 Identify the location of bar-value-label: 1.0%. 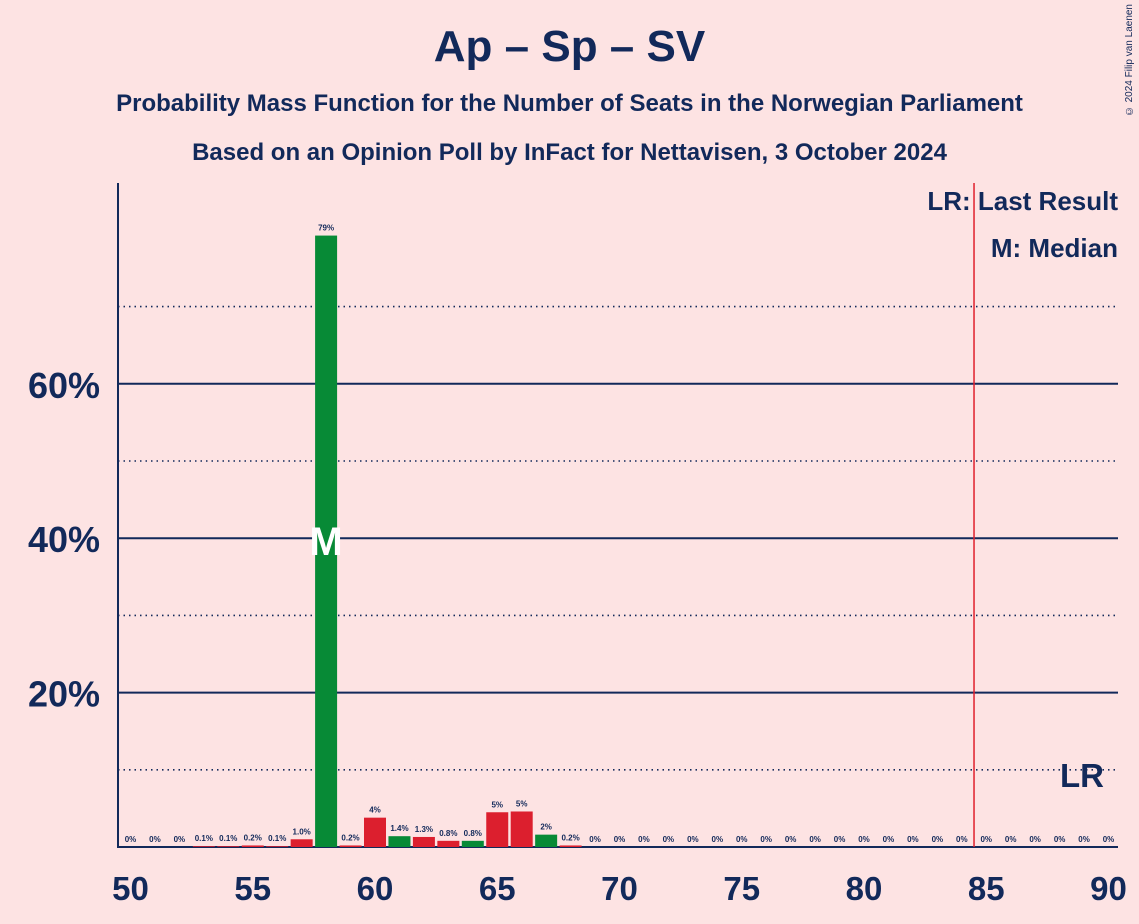
(302, 831).